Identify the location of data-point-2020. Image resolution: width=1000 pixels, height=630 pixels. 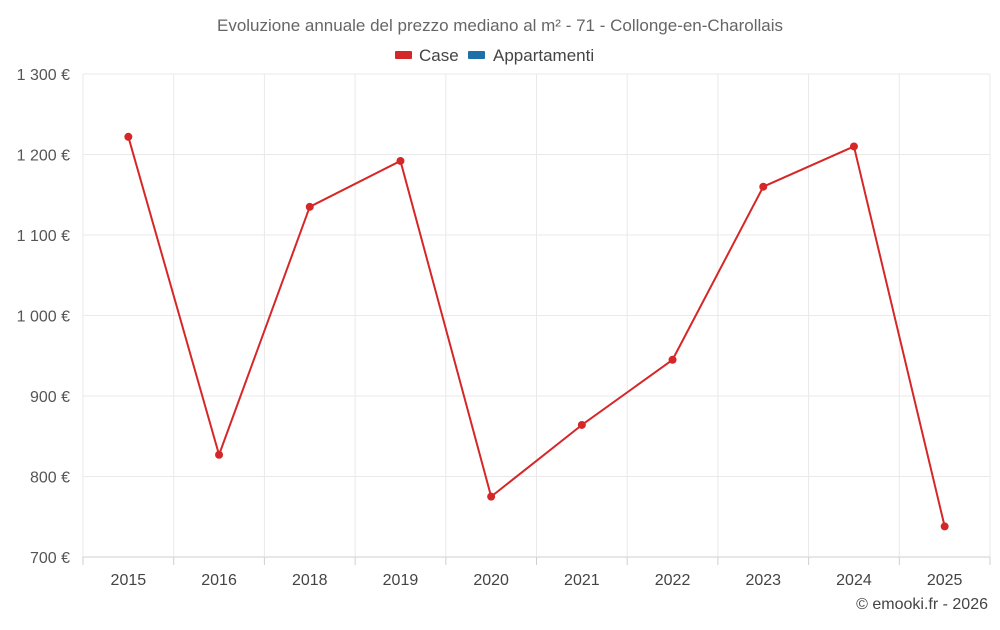
(491, 496).